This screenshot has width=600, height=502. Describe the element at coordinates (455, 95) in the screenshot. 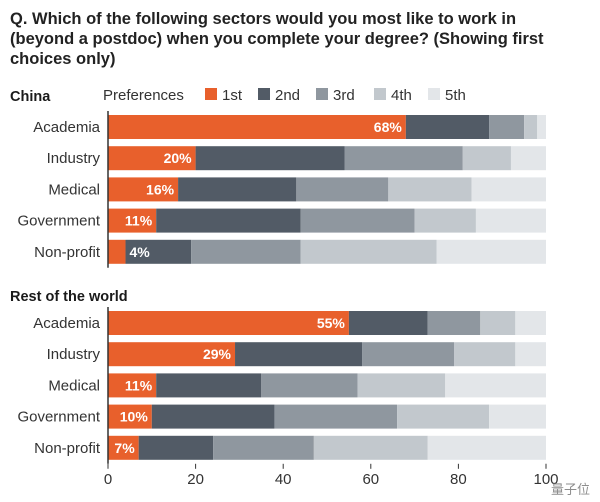

I see `legend-item-5th: 5th` at that location.